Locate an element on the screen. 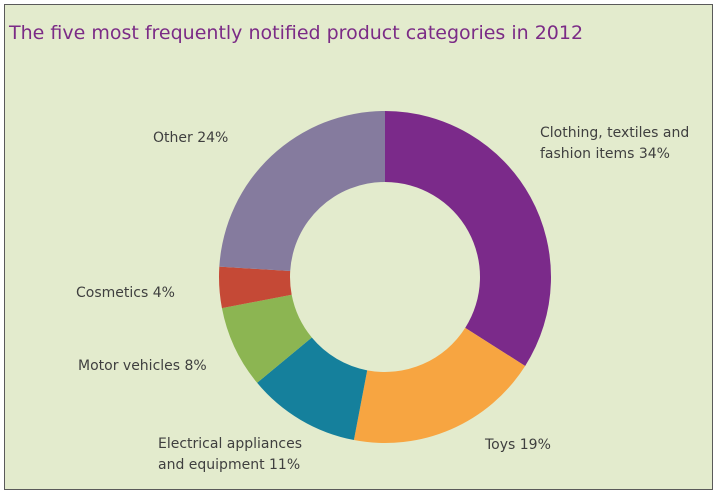 The image size is (718, 494). slice-label-line: Motor vehicles 8% is located at coordinates (142, 366).